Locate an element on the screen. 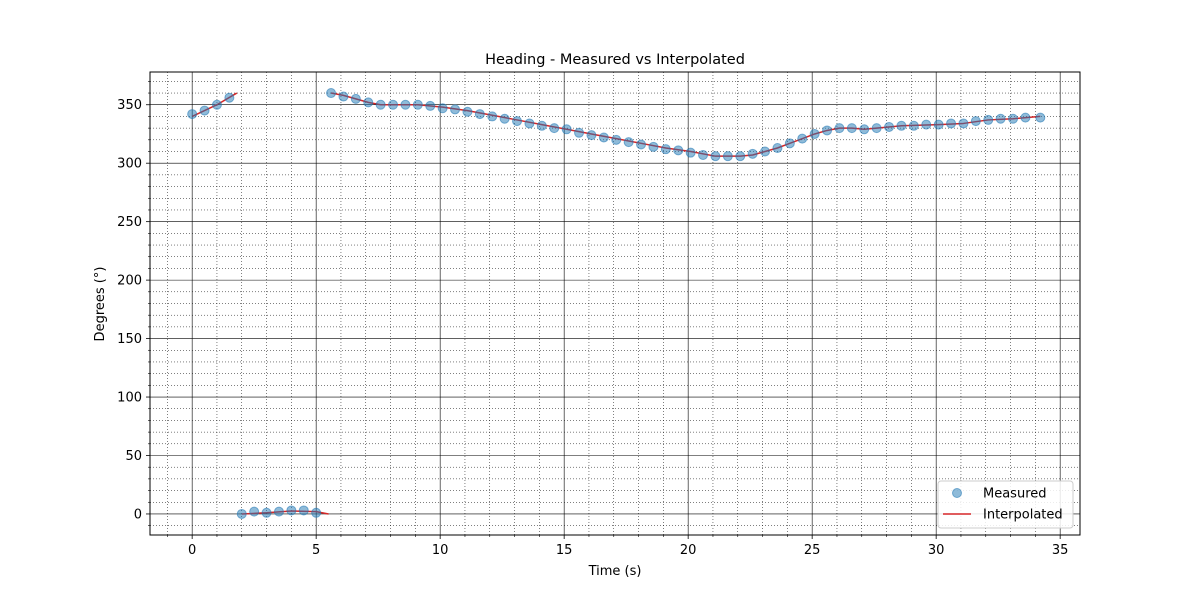 The height and width of the screenshot is (605, 1200). y-axis-label: Degrees (°) is located at coordinates (100, 304).